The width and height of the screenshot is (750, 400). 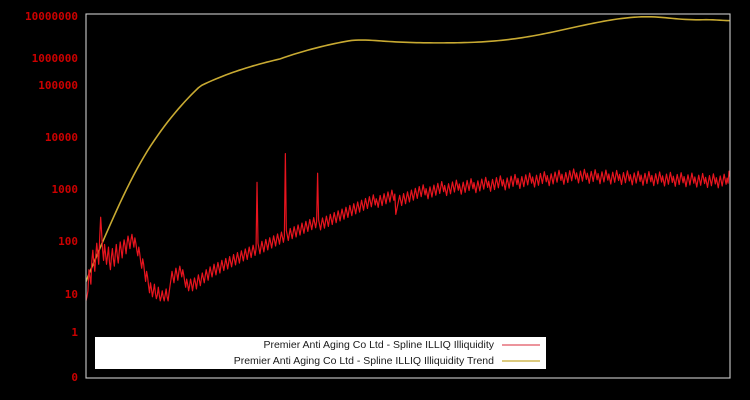 I want to click on legend-background, so click(x=320, y=353).